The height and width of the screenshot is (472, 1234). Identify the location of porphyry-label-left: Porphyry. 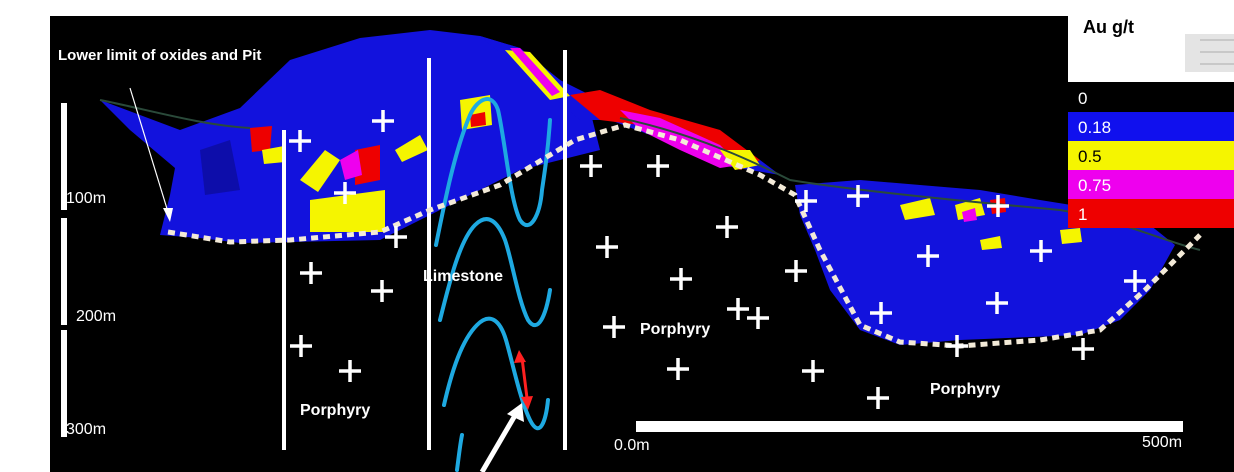
(335, 410).